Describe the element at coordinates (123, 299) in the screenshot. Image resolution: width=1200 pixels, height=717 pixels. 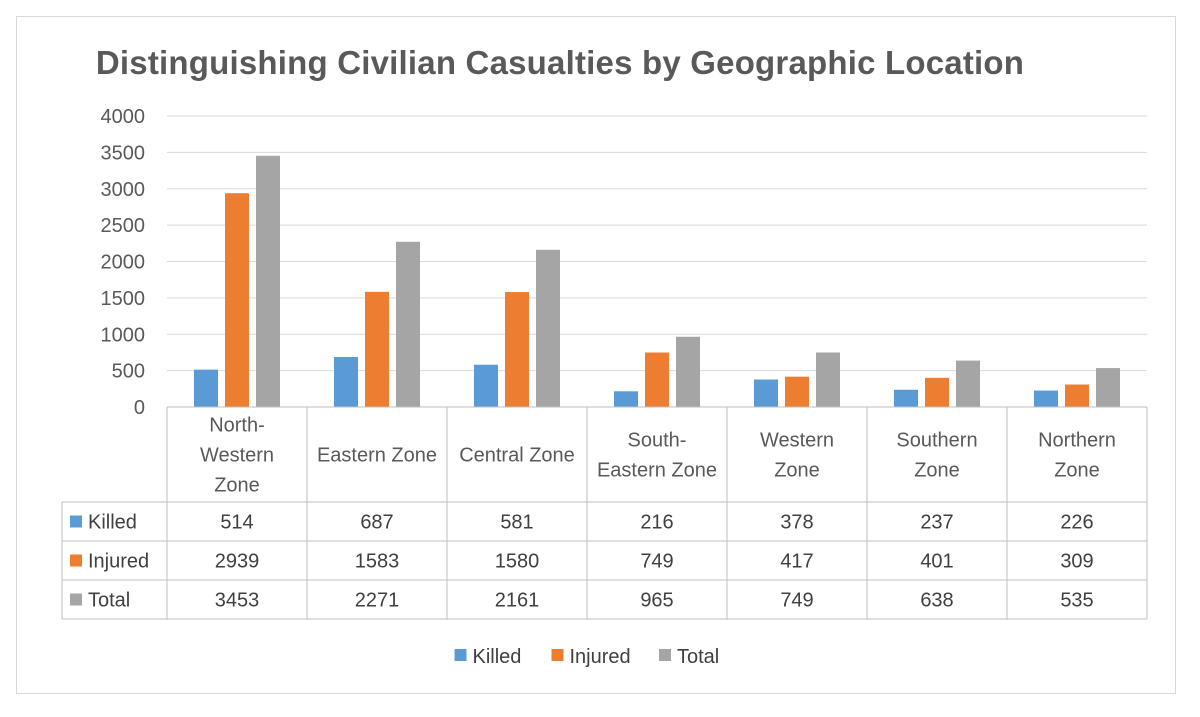
I see `y-tick-label: 1500` at that location.